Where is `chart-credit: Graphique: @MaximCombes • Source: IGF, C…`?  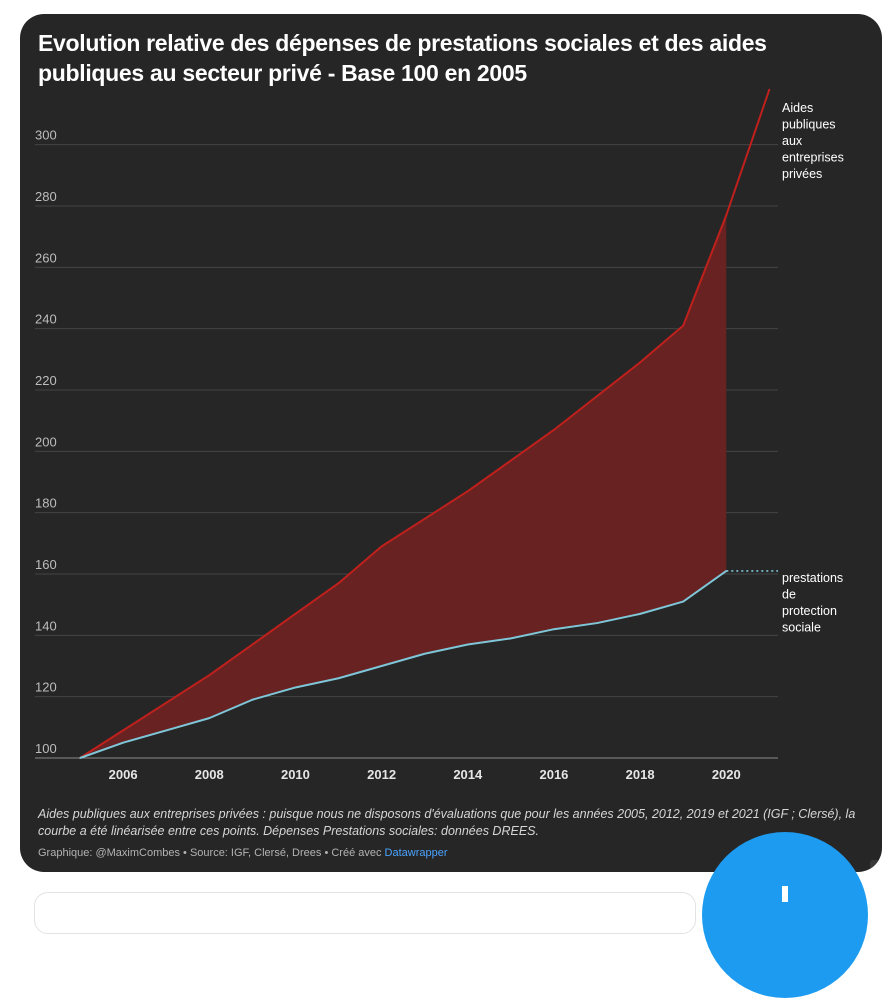
chart-credit: Graphique: @MaximCombes • Source: IGF, C… is located at coordinates (388, 853).